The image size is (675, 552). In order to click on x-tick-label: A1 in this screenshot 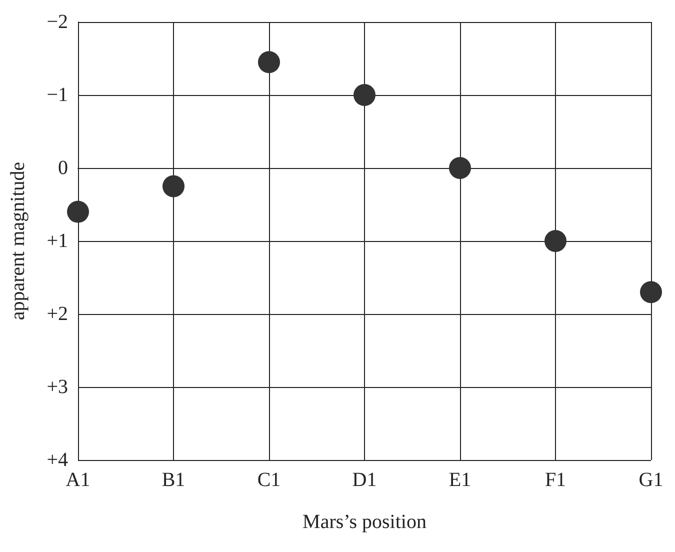, I will do `click(78, 480)`.